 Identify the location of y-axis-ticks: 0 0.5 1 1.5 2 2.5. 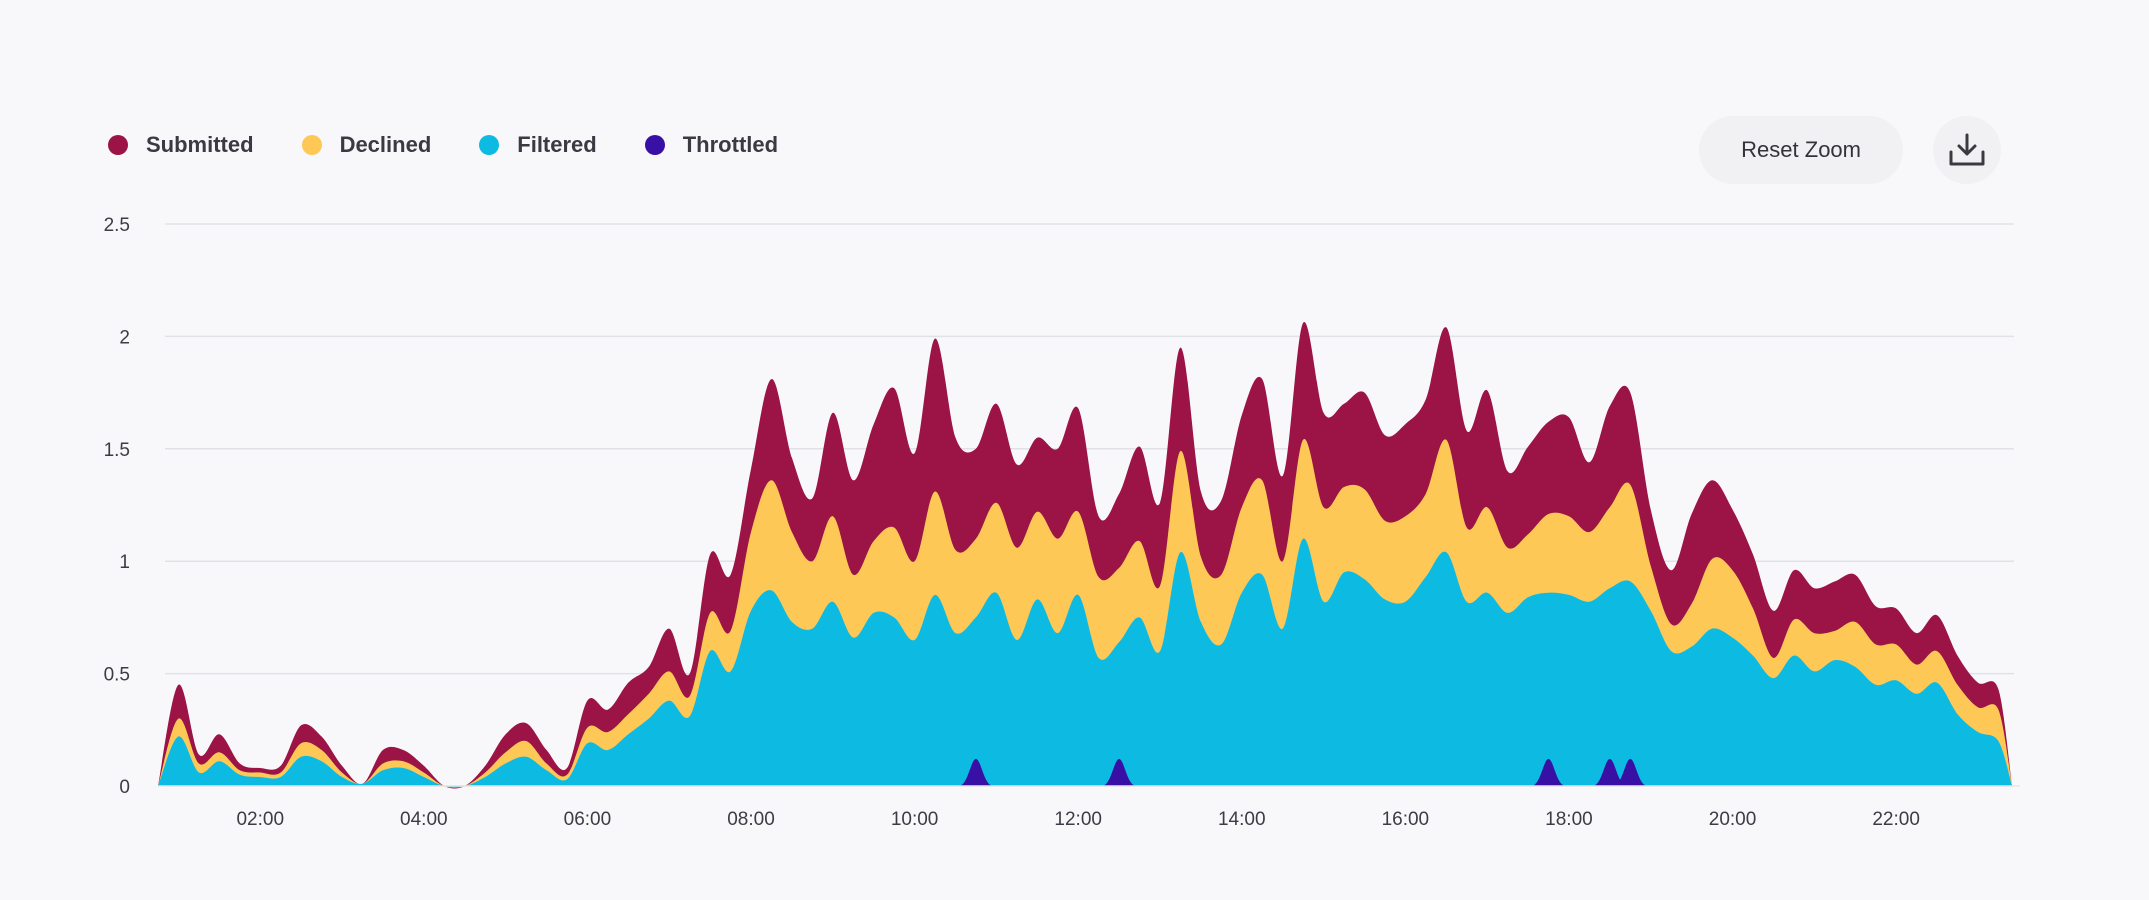
(117, 506).